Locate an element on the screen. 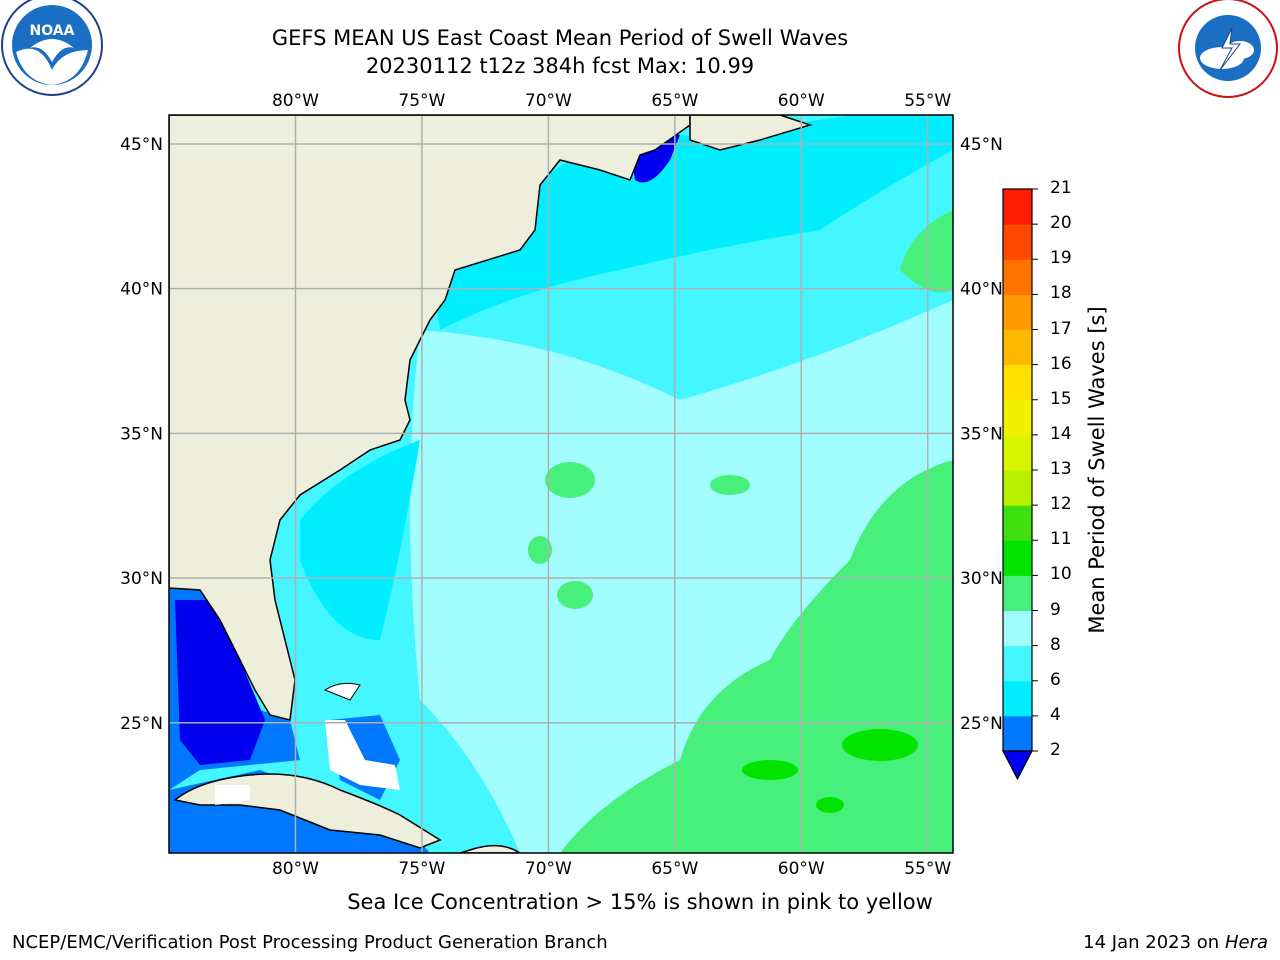 This screenshot has width=1280, height=960. svg-text: NOAA is located at coordinates (52, 31).